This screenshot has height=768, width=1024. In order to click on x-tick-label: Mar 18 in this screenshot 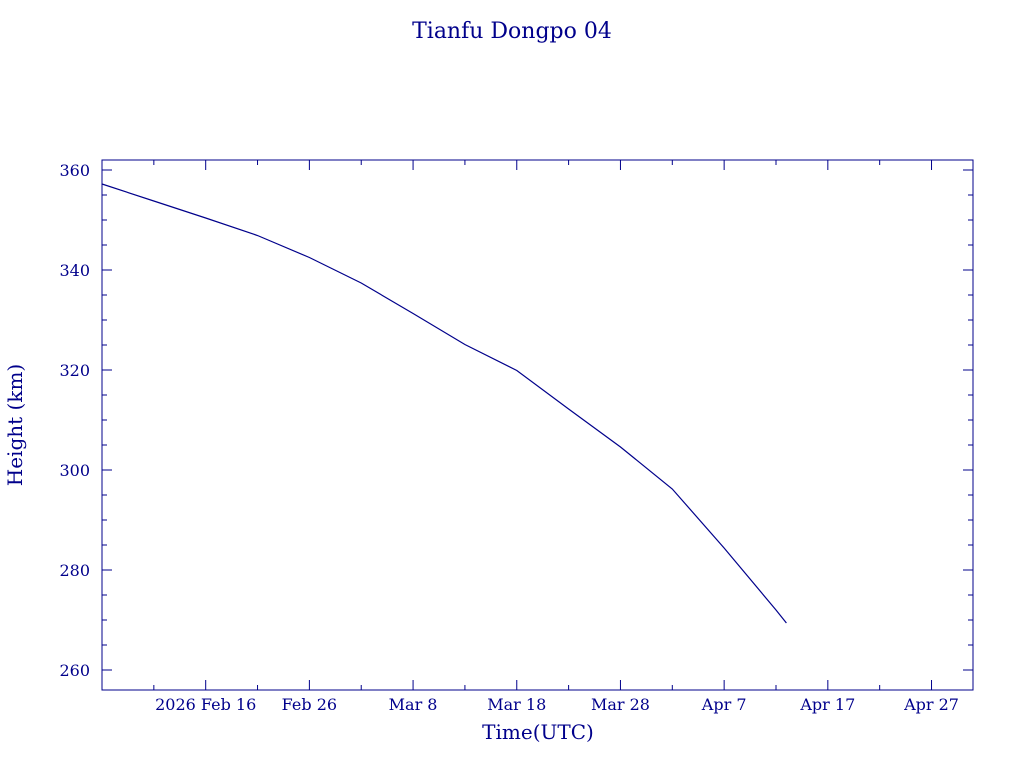, I will do `click(516, 704)`.